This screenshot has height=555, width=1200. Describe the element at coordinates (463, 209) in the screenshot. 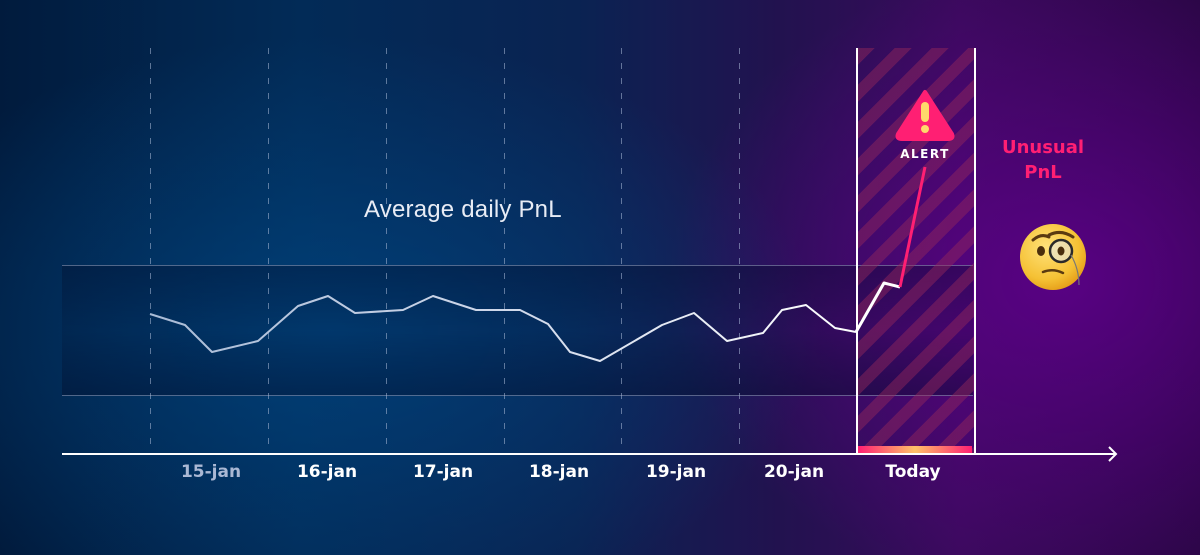

I see `chart-title: Average daily PnL` at that location.